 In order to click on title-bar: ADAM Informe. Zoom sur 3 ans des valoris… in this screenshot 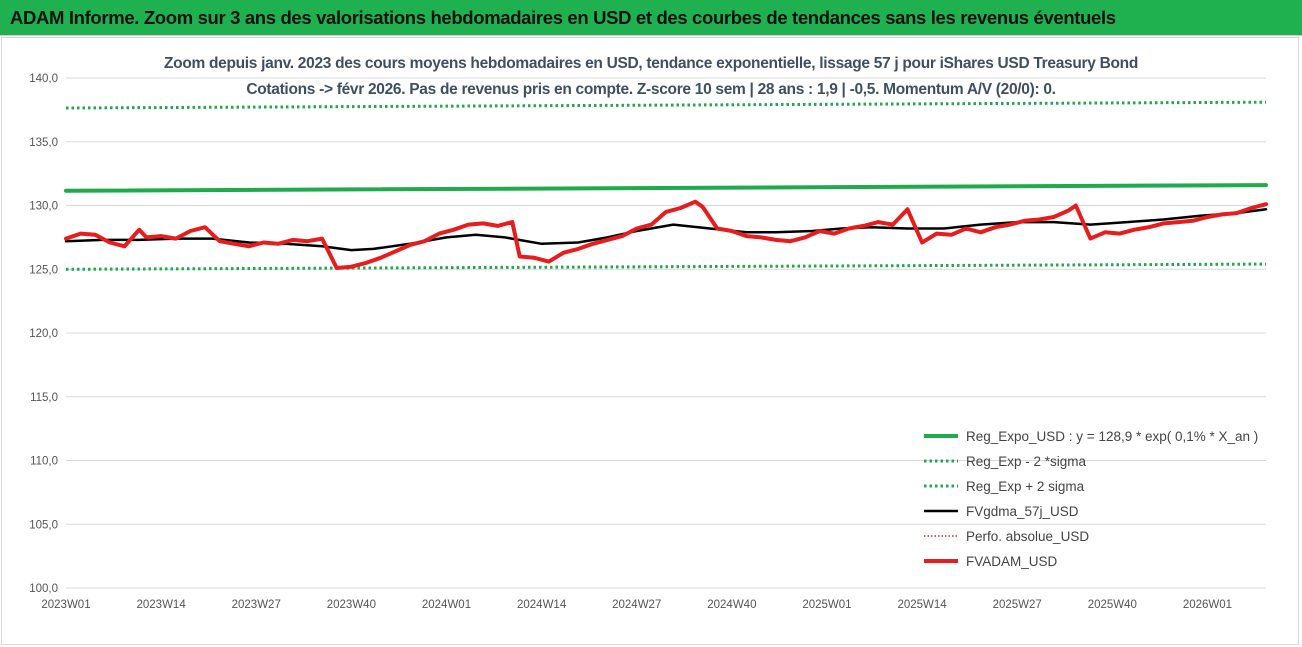, I will do `click(651, 18)`.